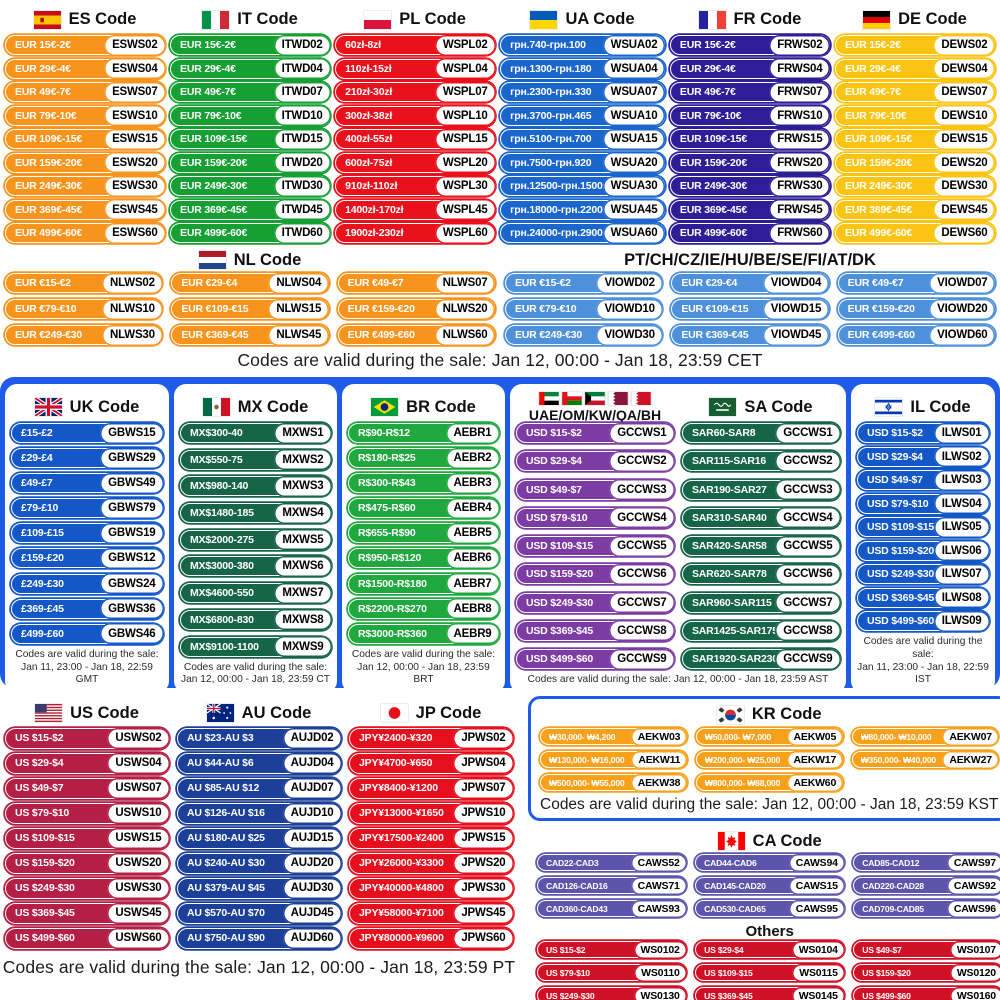 This screenshot has width=1000, height=1000. Describe the element at coordinates (431, 838) in the screenshot. I see `coupon-pill-JPWS15: JPY¥17500-¥2400 JPWS15` at that location.